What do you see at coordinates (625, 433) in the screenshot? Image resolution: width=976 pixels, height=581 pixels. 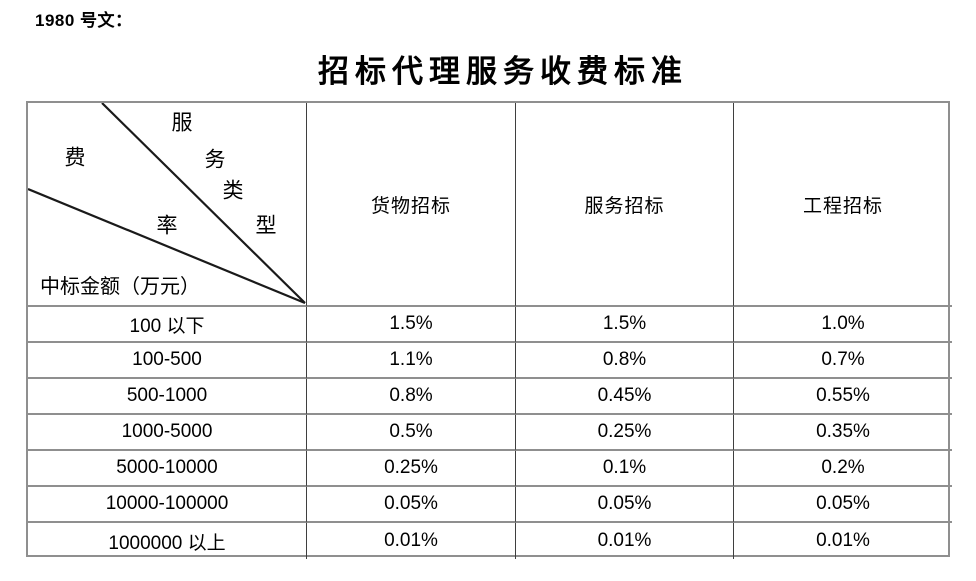 I see `service-rate-cell: 0.25%` at bounding box center [625, 433].